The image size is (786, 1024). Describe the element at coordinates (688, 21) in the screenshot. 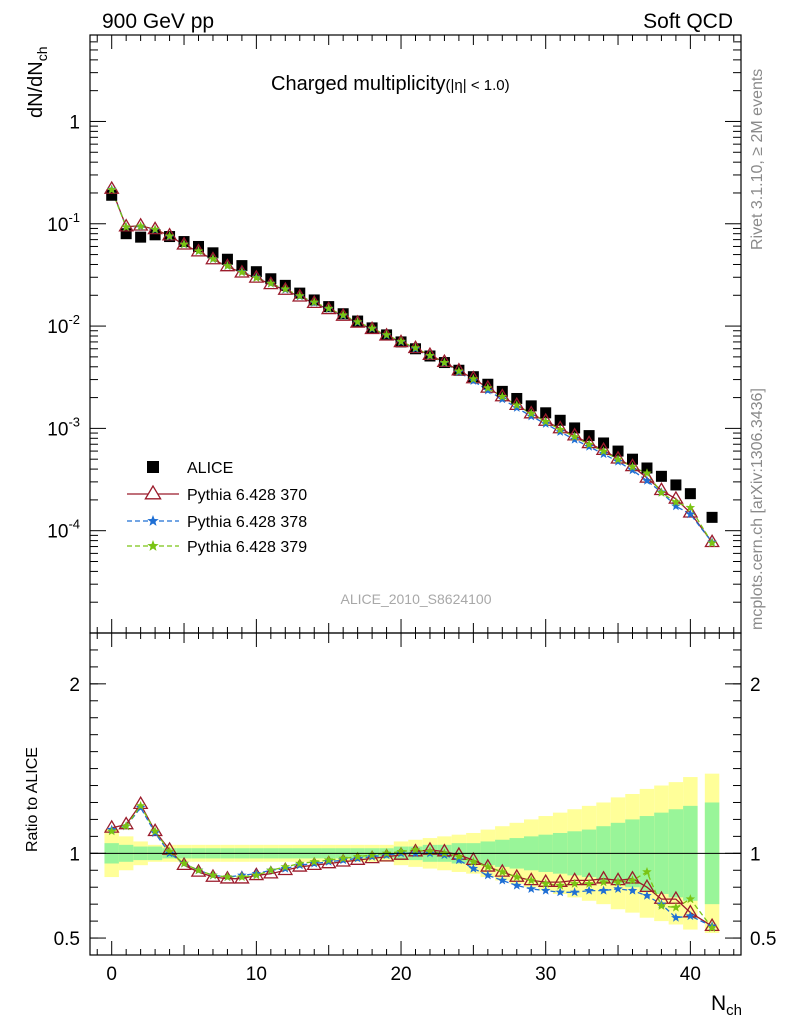

I see `header-right: Soft QCD` at that location.